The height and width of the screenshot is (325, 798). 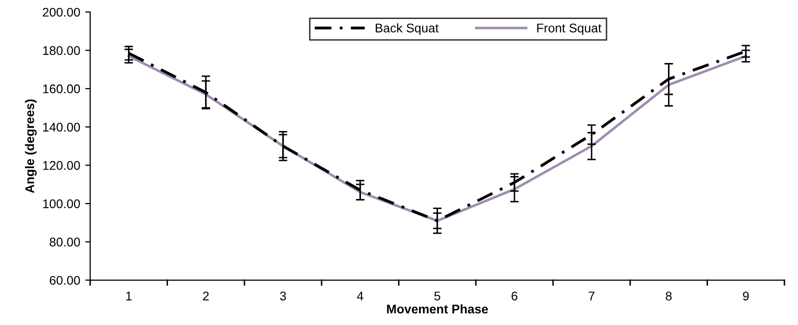 I want to click on x-tick-label: 4, so click(x=360, y=296).